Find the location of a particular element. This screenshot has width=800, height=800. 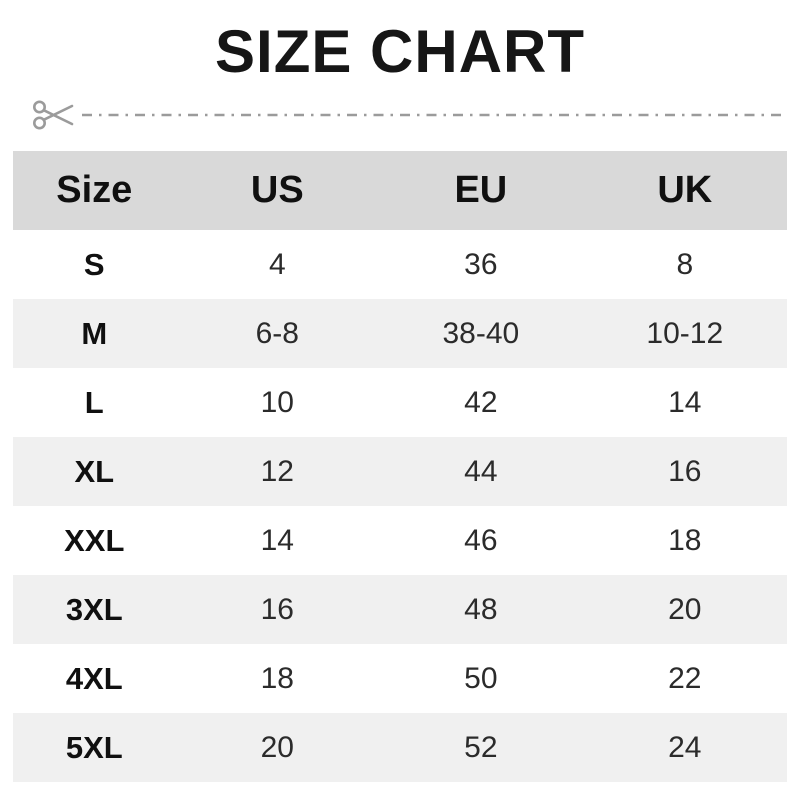

size-label: 4XL is located at coordinates (94, 678).